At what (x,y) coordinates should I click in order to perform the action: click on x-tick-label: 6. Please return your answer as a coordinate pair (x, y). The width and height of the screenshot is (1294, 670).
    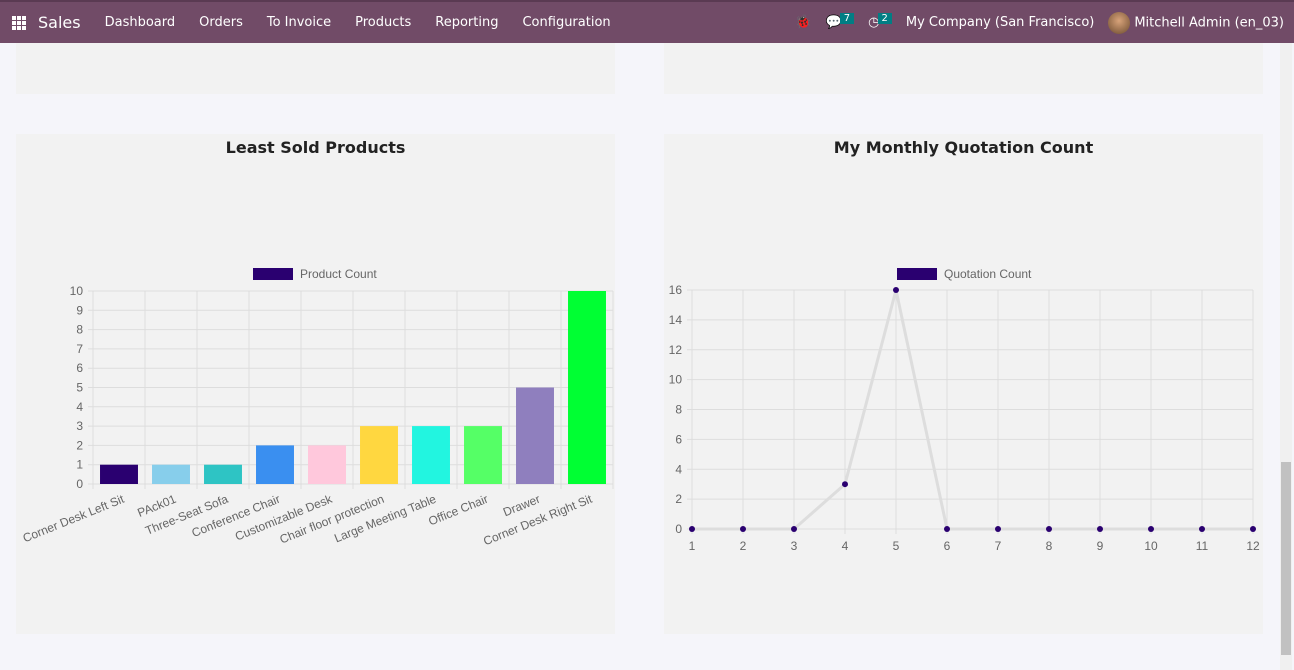
    Looking at the image, I should click on (947, 546).